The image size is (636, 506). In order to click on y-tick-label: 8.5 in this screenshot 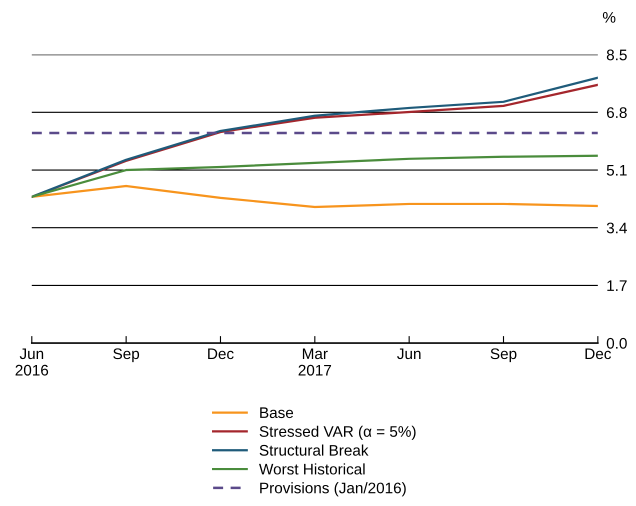, I will do `click(616, 55)`.